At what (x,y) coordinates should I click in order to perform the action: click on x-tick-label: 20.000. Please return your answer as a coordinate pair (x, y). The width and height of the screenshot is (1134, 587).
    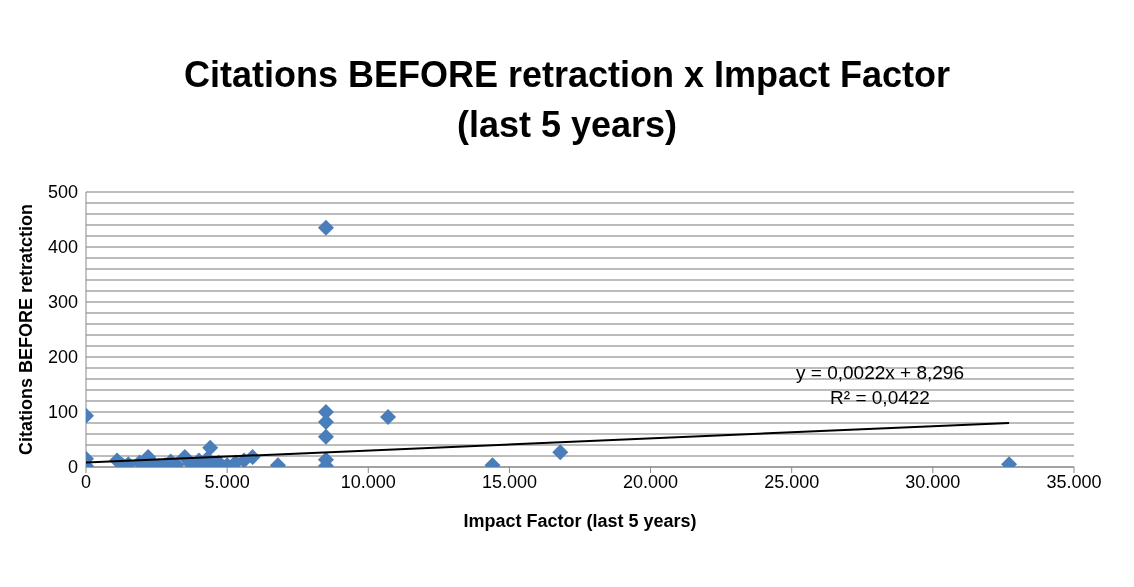
    Looking at the image, I should click on (651, 481).